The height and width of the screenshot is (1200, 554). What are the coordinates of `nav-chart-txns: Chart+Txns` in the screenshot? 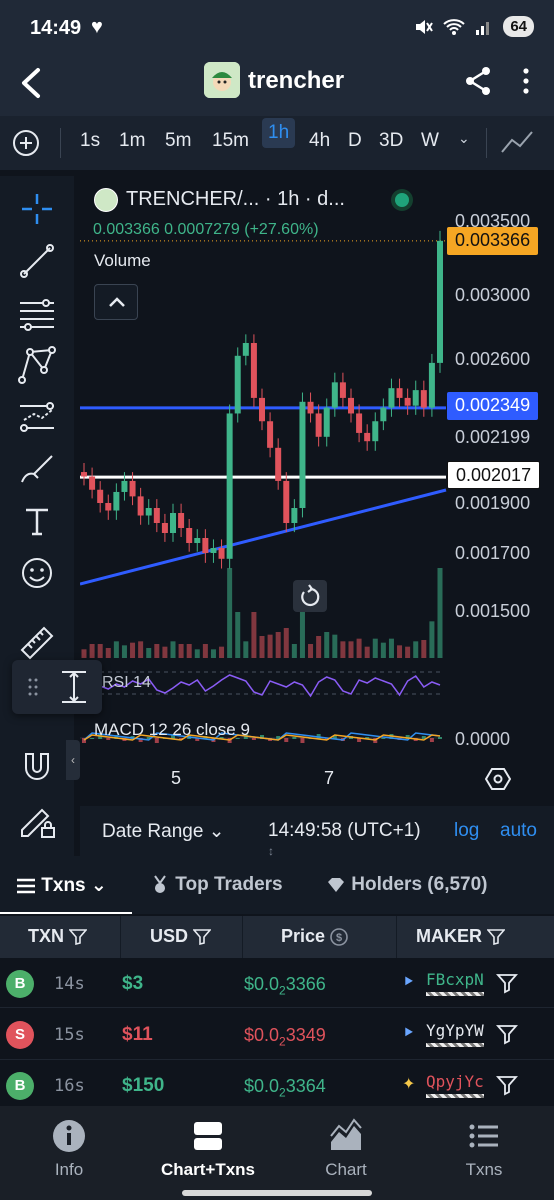 It's located at (208, 1149).